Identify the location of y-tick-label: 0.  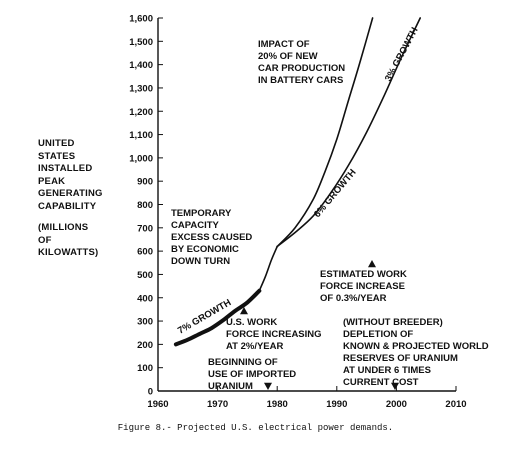
(150, 392).